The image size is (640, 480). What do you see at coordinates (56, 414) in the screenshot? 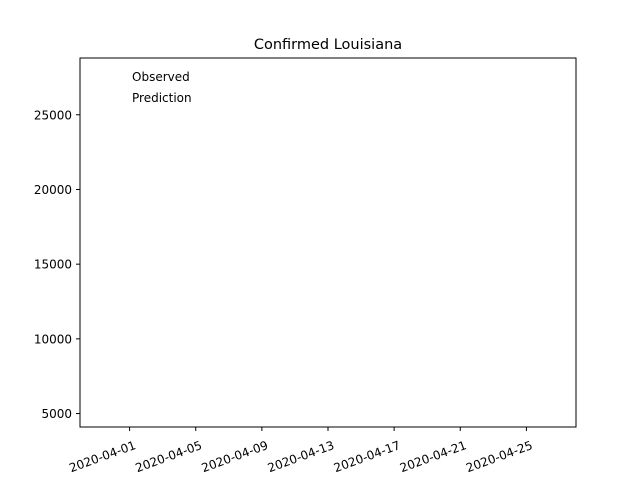
I see `y-tick-label-0: 5000` at bounding box center [56, 414].